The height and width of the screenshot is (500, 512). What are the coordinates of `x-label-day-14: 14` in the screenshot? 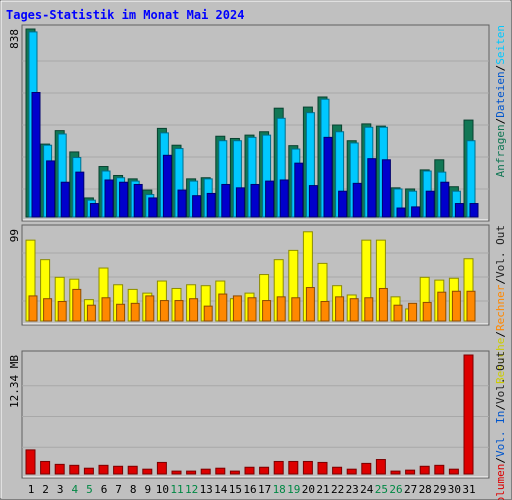 It's located at (221, 489).